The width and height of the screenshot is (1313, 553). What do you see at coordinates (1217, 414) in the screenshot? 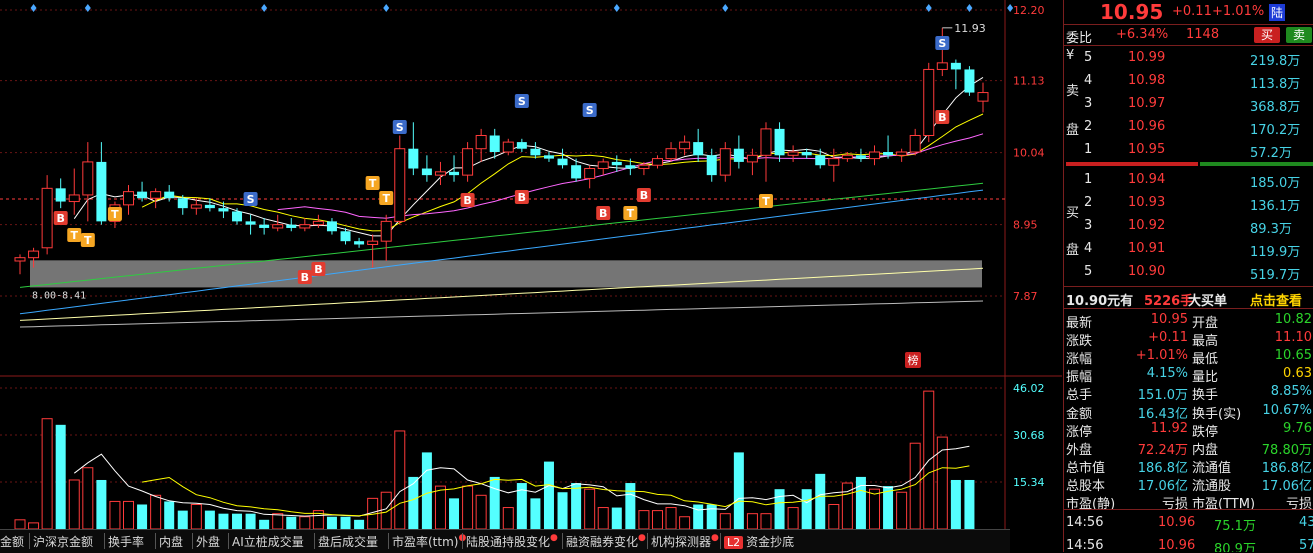
I see `stat-label: 换手(实)` at bounding box center [1217, 414].